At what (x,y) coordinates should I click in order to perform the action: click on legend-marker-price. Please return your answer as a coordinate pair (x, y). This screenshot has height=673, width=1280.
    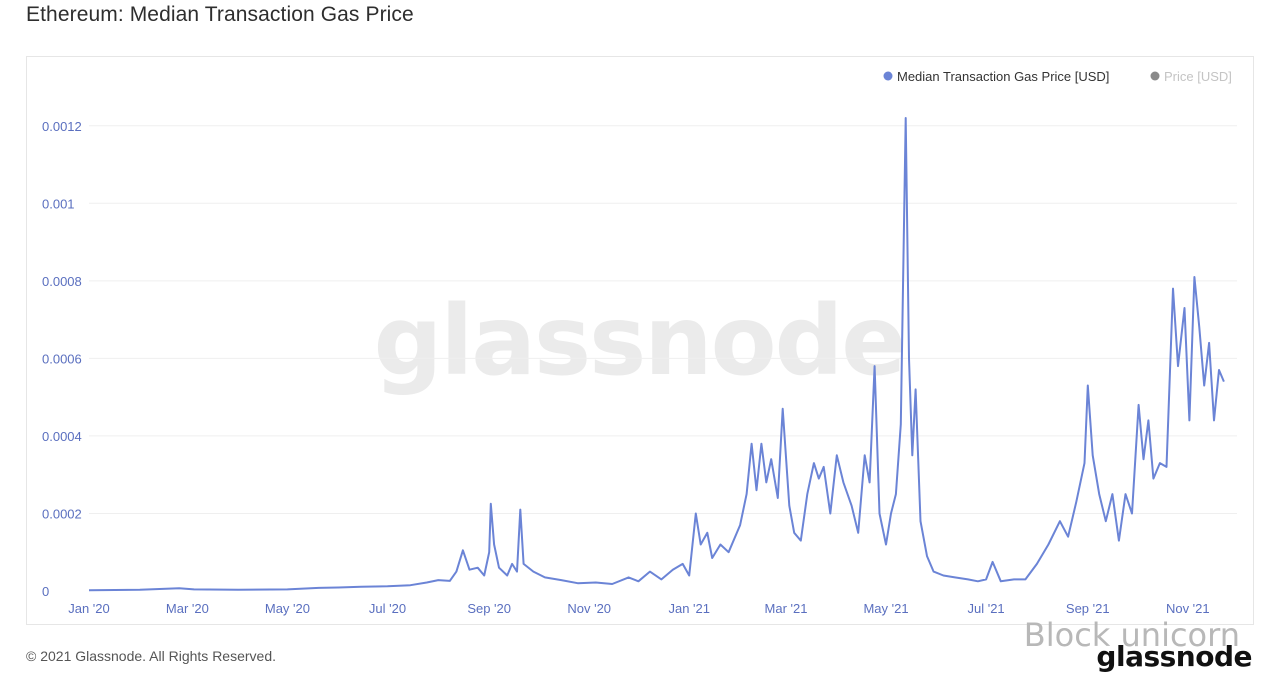
    Looking at the image, I should click on (1155, 76).